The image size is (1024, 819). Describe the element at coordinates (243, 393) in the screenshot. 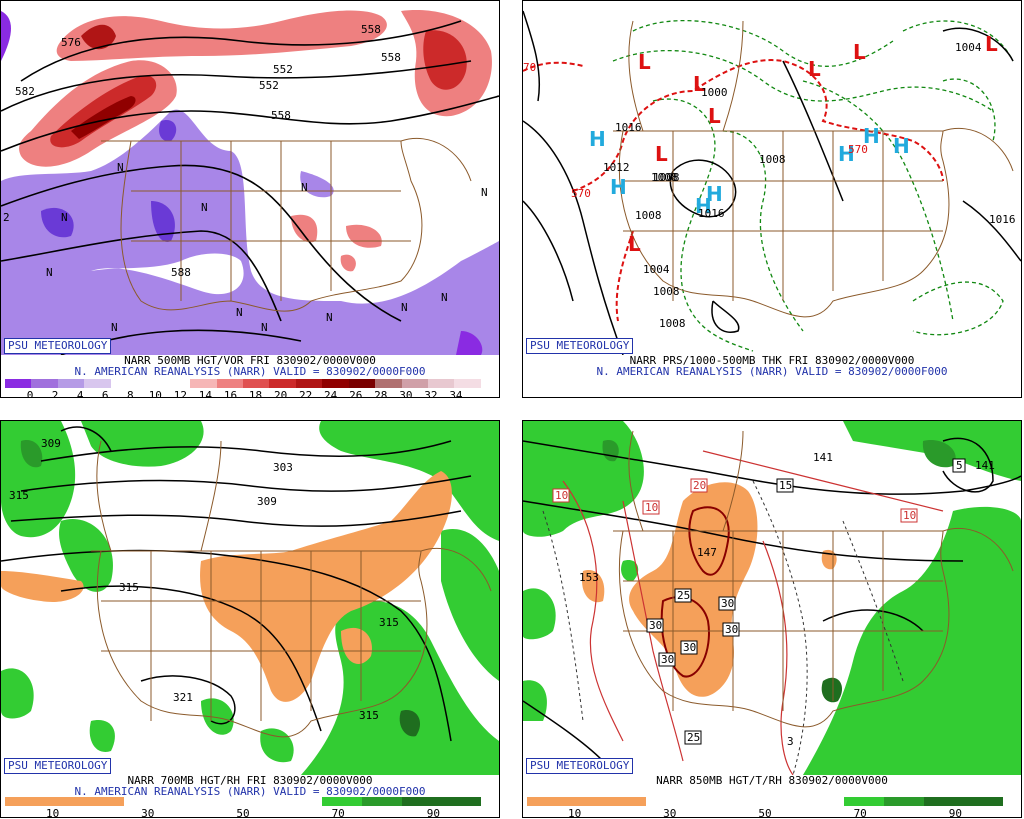

I see `colorbar-ticks: 0 2 4 6 8 10 12 14 16 18 20 22 24 26 28 30 32 34` at that location.